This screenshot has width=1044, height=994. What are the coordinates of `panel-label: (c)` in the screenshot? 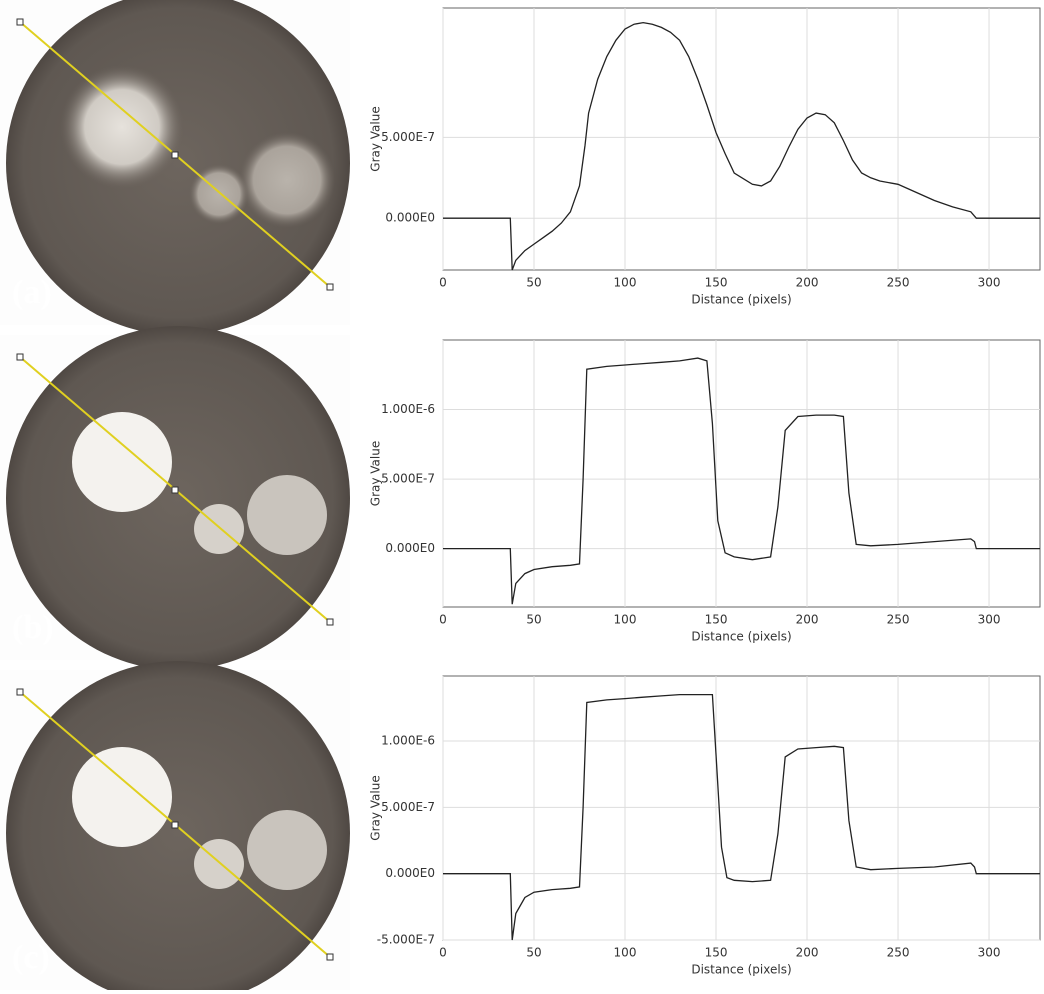 It's located at (31, 957).